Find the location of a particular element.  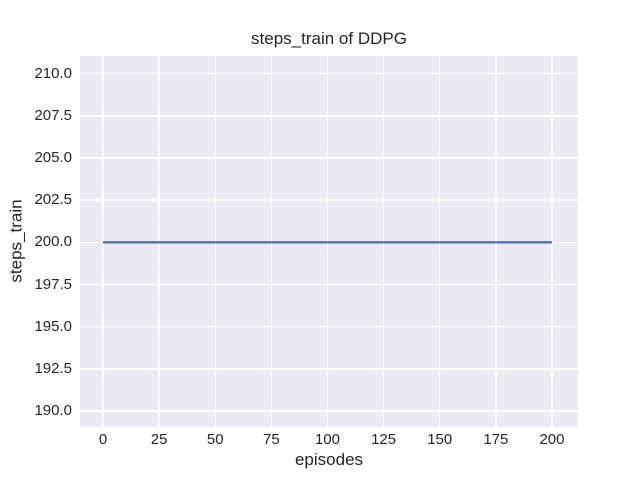

x-tick-label: 100 is located at coordinates (327, 439).